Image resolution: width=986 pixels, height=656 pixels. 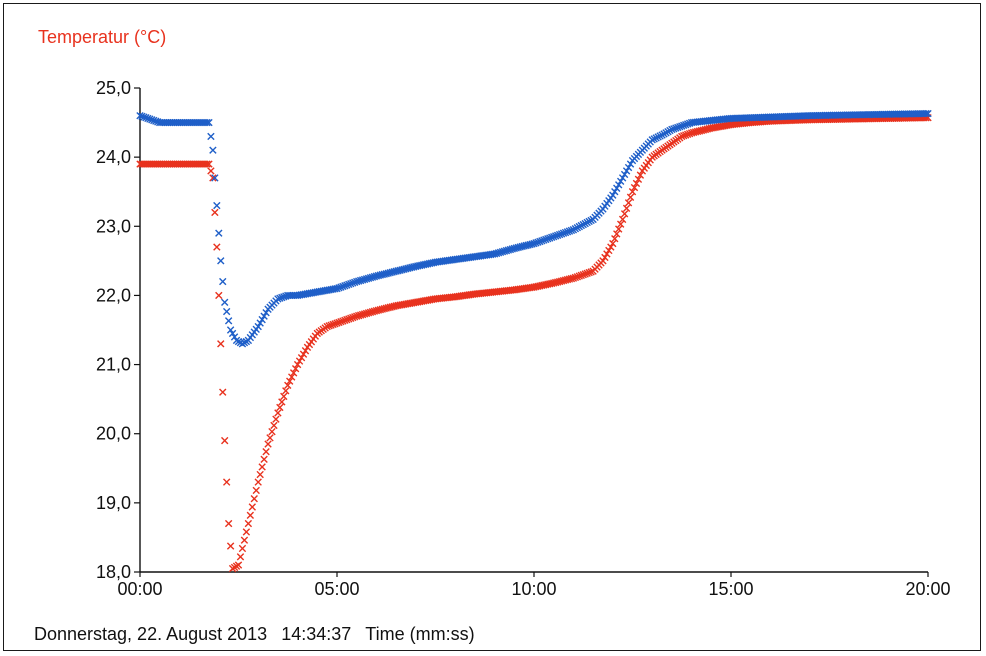 What do you see at coordinates (113, 365) in the screenshot?
I see `y-tick-label: 21,0` at bounding box center [113, 365].